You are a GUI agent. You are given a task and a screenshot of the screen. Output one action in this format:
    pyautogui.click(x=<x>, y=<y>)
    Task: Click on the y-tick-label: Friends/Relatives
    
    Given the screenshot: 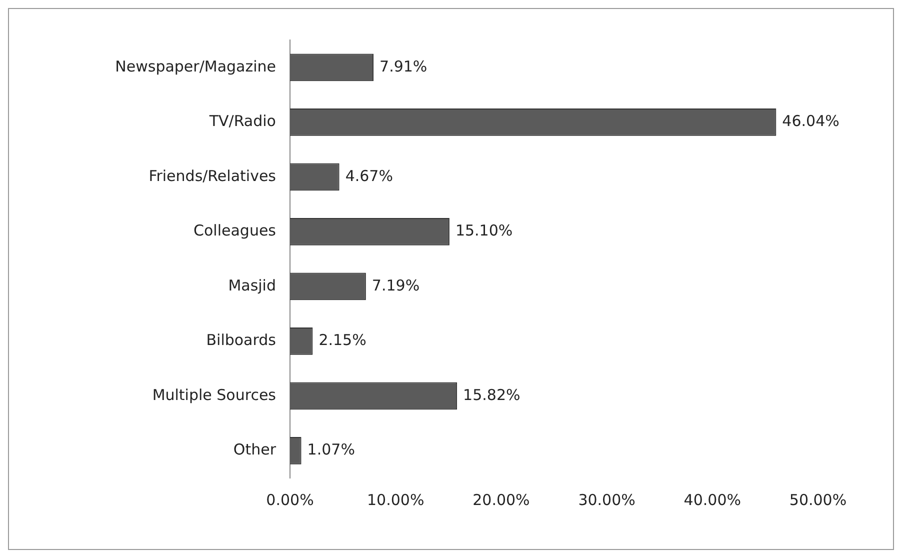 What is the action you would take?
    pyautogui.click(x=212, y=175)
    